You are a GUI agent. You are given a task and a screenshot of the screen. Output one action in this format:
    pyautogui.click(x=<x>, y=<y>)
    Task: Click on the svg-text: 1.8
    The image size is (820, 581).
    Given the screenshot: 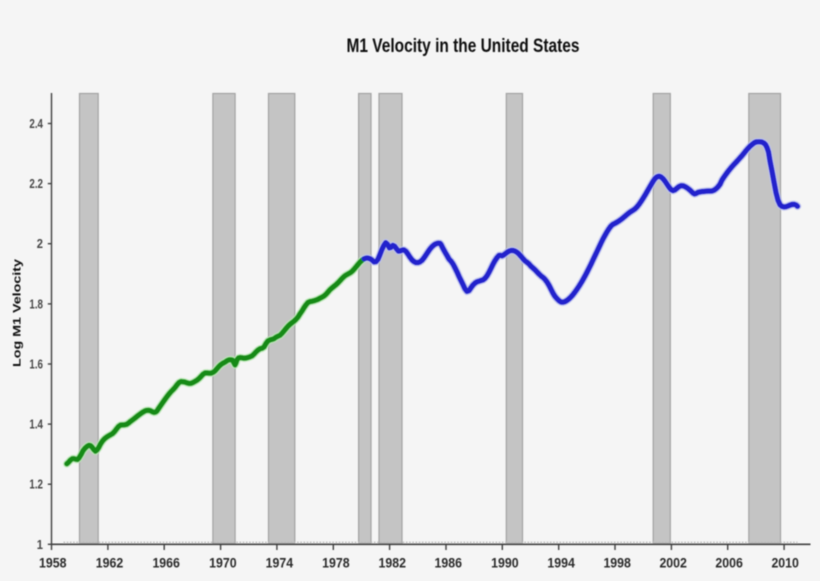 What is the action you would take?
    pyautogui.click(x=36, y=303)
    